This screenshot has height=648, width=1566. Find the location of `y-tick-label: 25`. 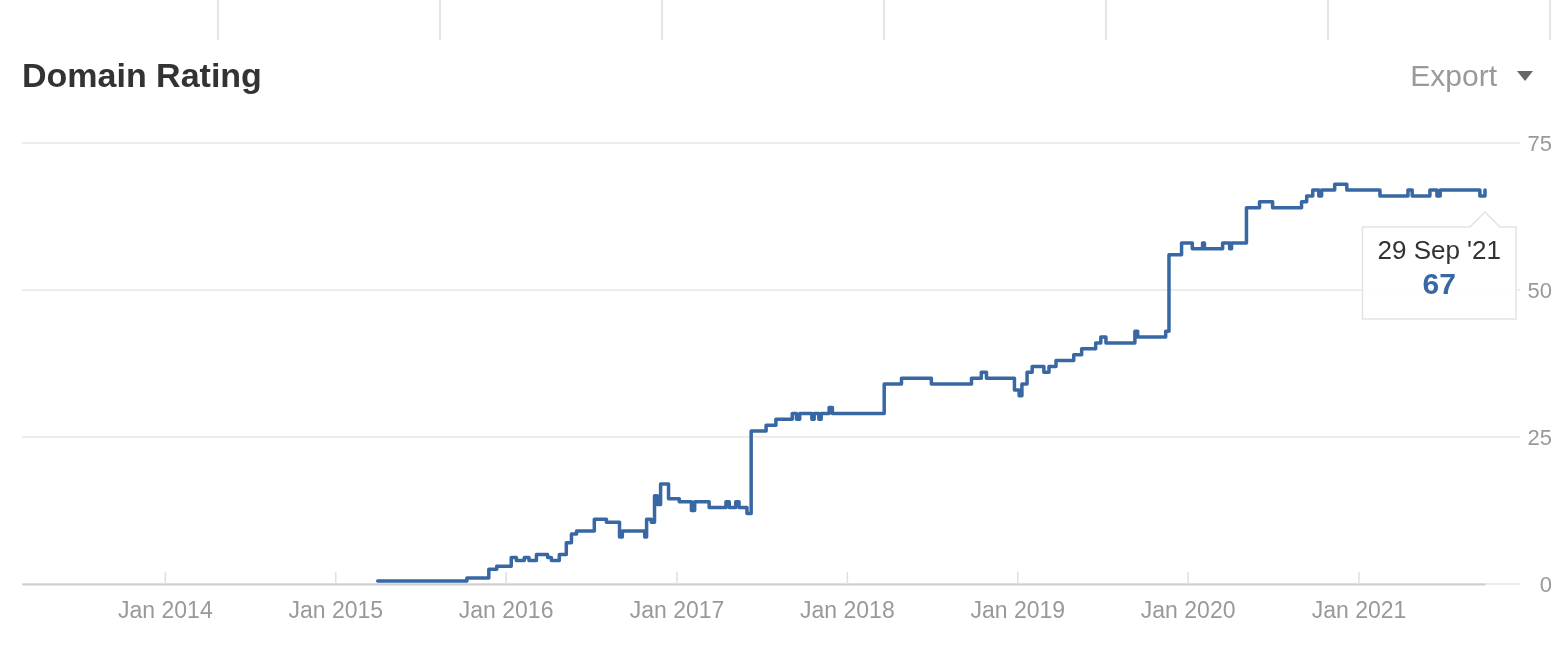

y-tick-label: 25 is located at coordinates (1539, 437).